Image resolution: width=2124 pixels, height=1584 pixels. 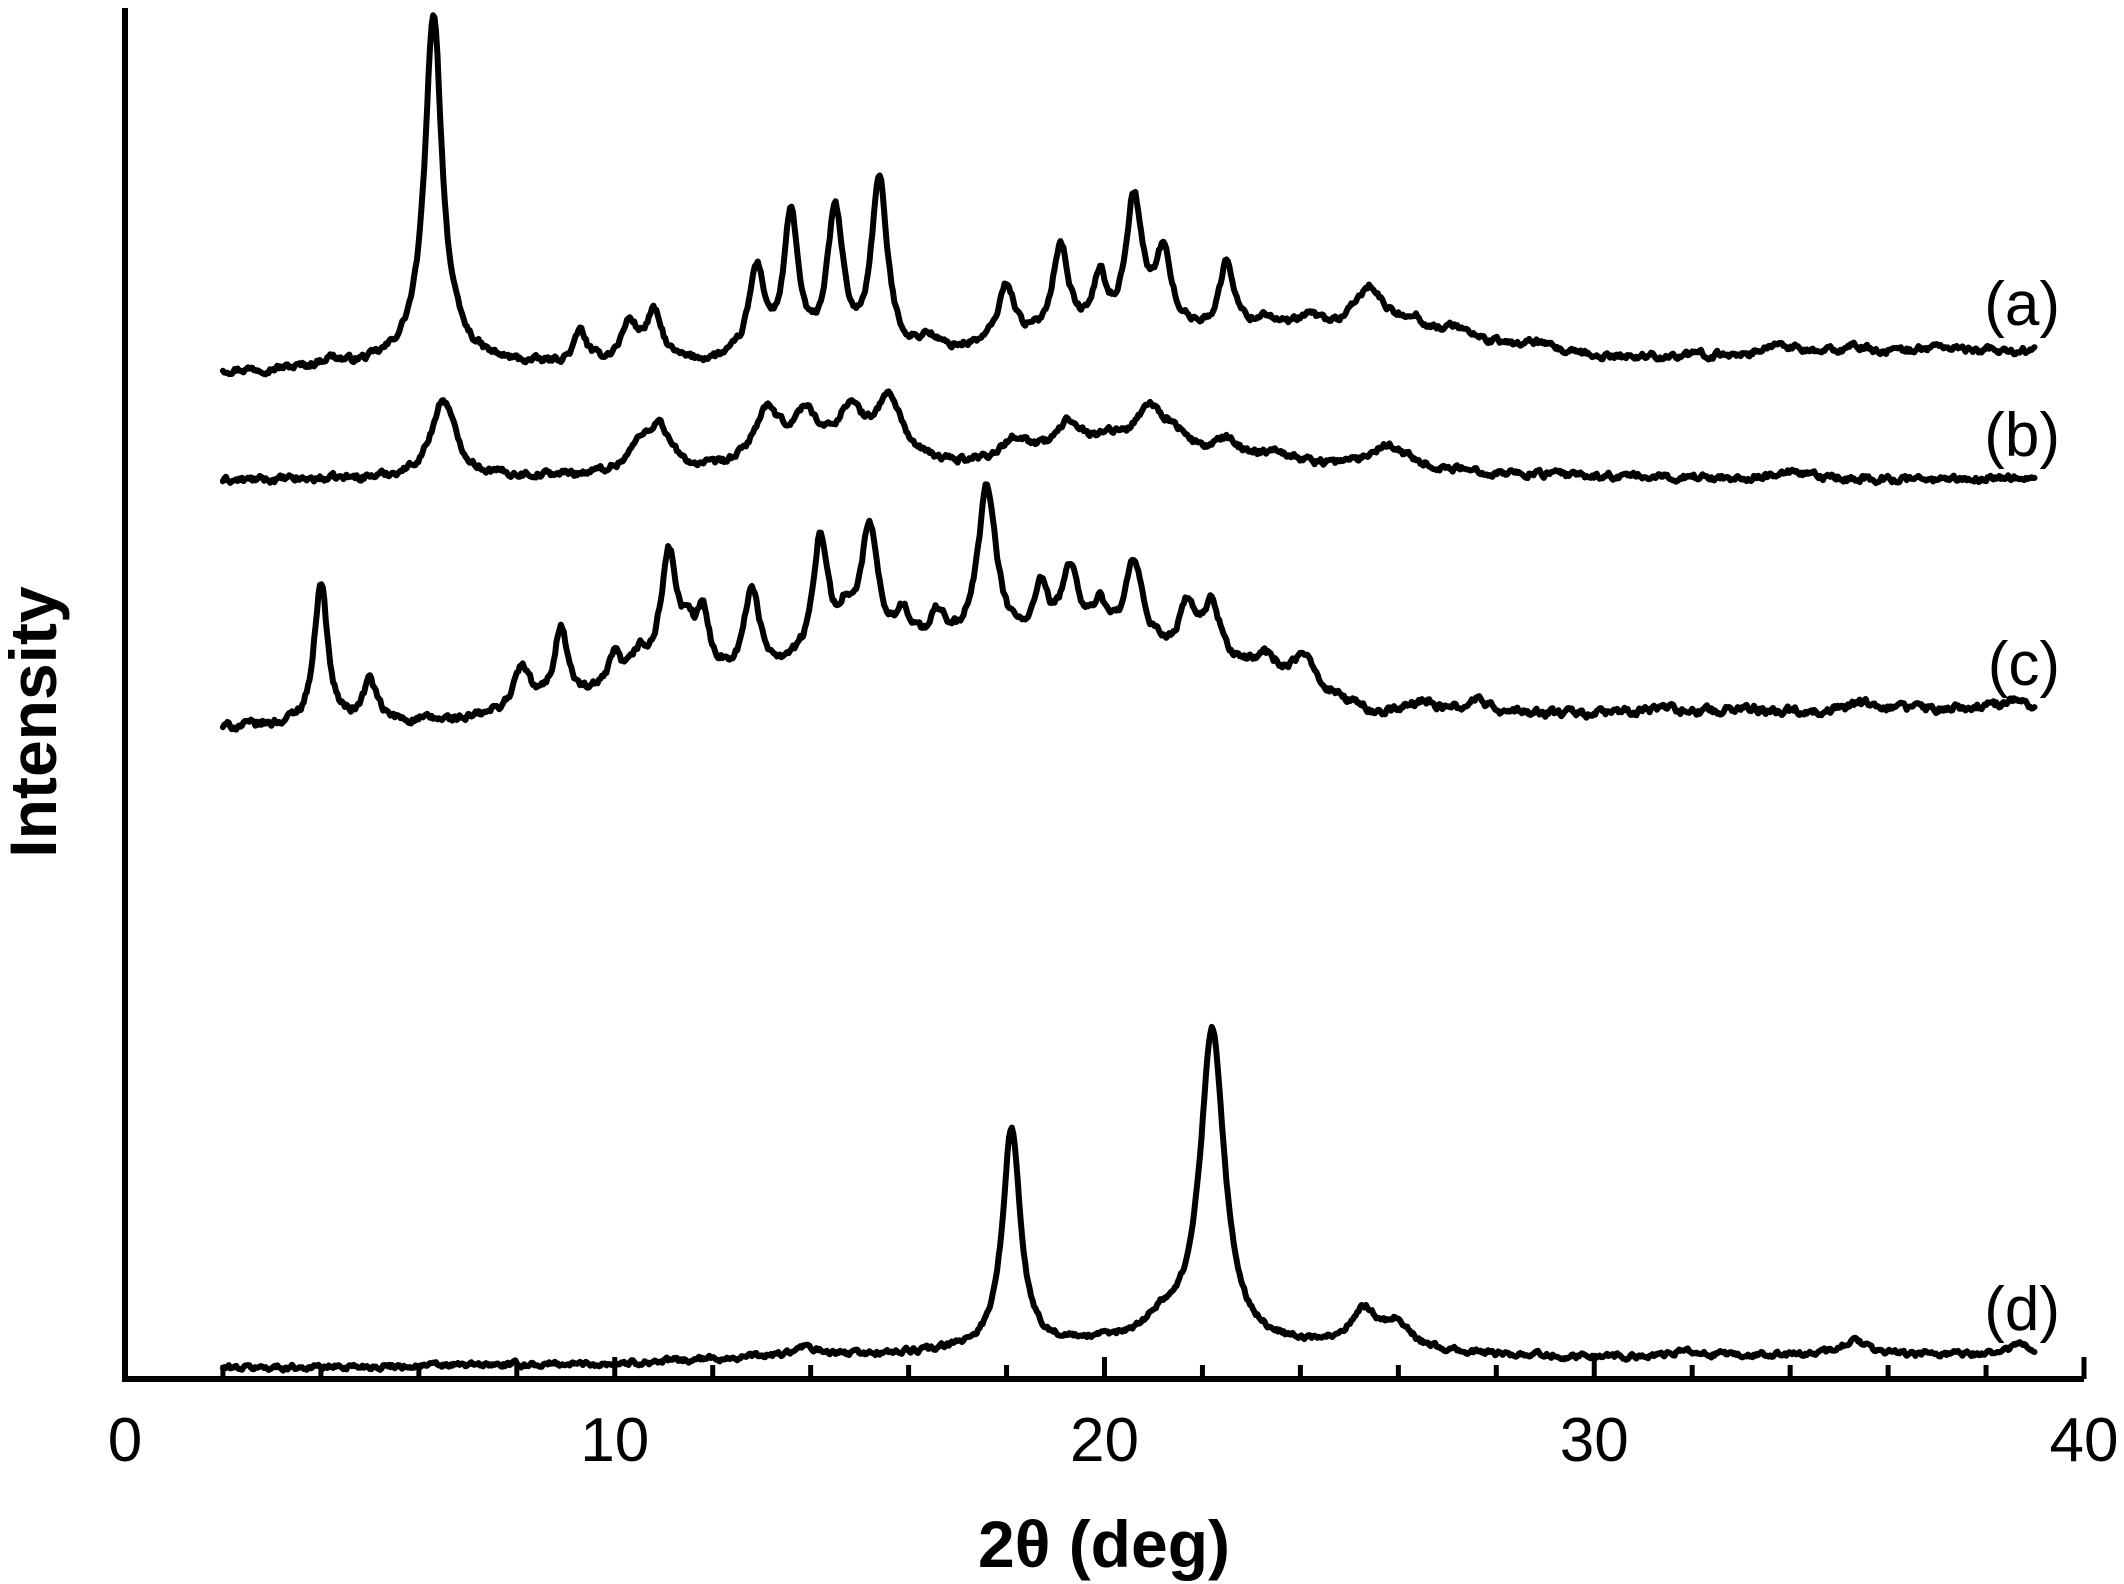 I want to click on x-tick-label: 10, so click(x=614, y=1440).